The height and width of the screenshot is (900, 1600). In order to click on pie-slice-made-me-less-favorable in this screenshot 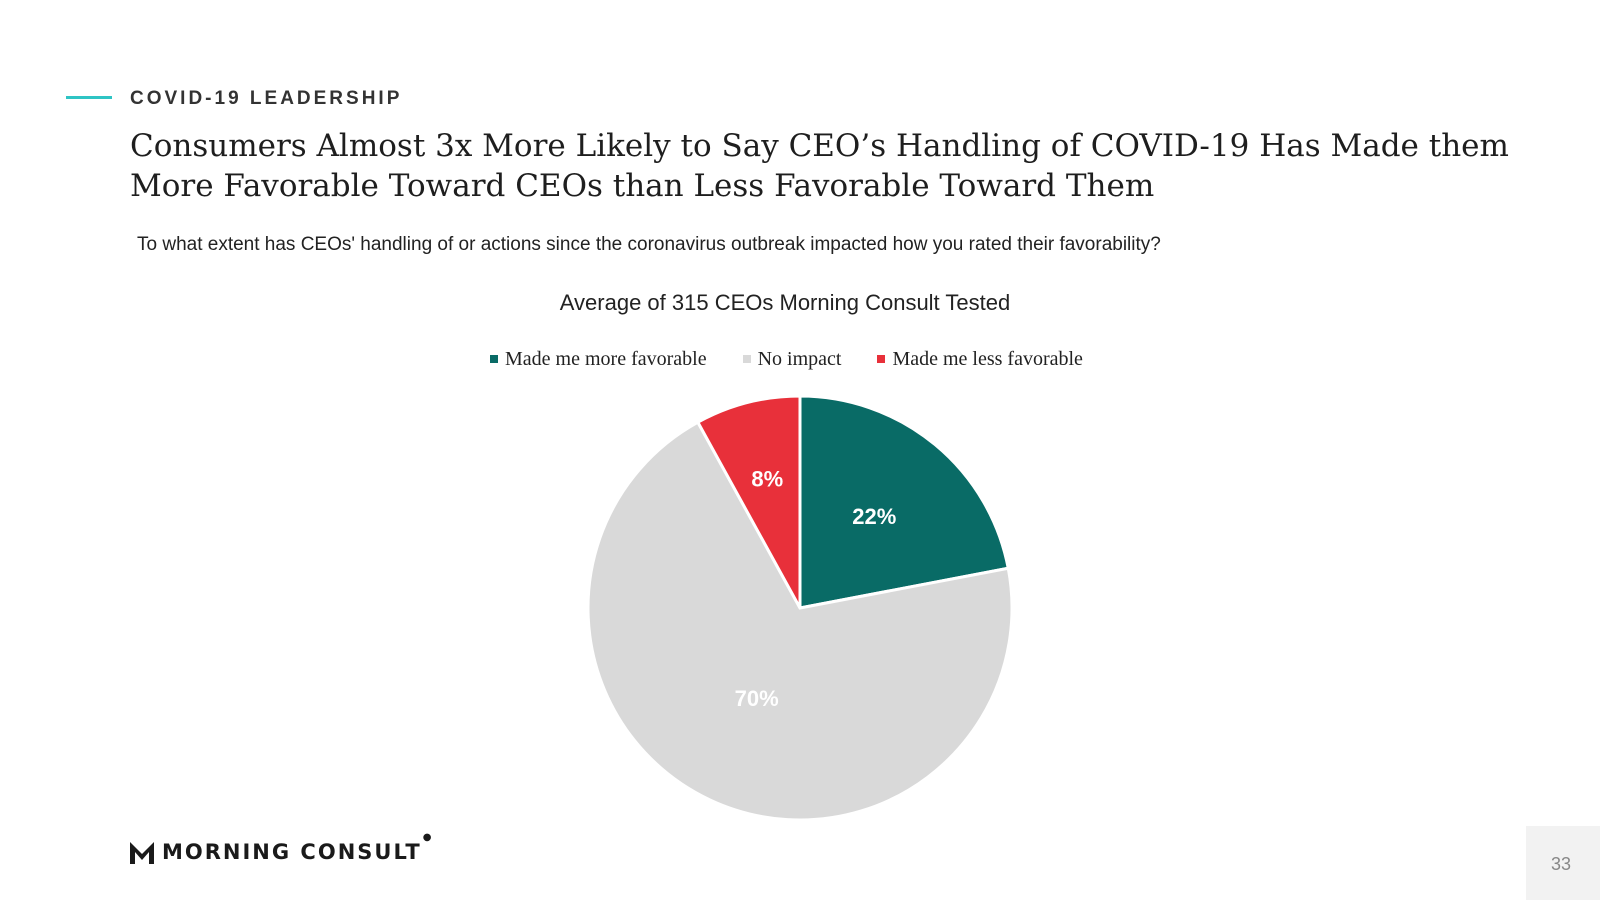, I will do `click(748, 501)`.